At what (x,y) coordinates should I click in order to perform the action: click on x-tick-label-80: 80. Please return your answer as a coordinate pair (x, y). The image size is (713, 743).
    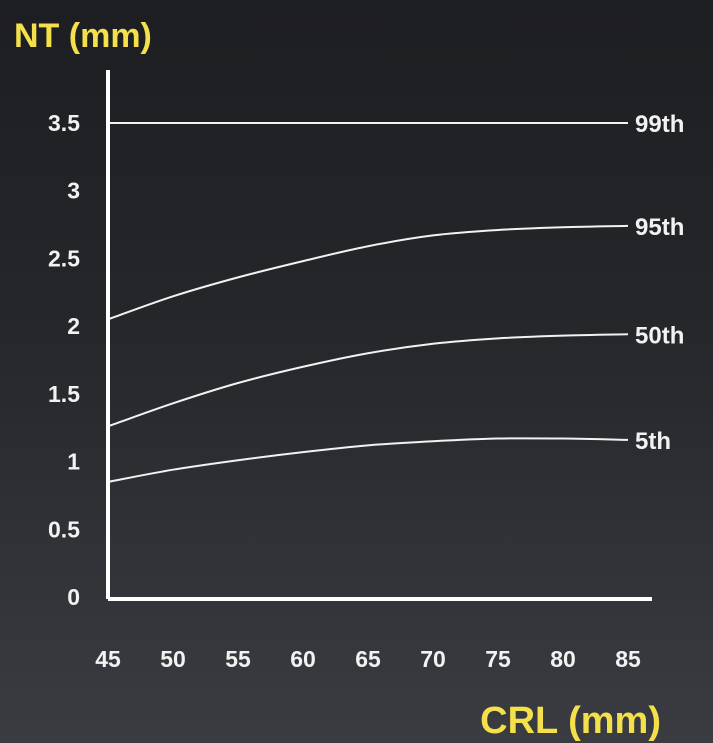
    Looking at the image, I should click on (563, 659).